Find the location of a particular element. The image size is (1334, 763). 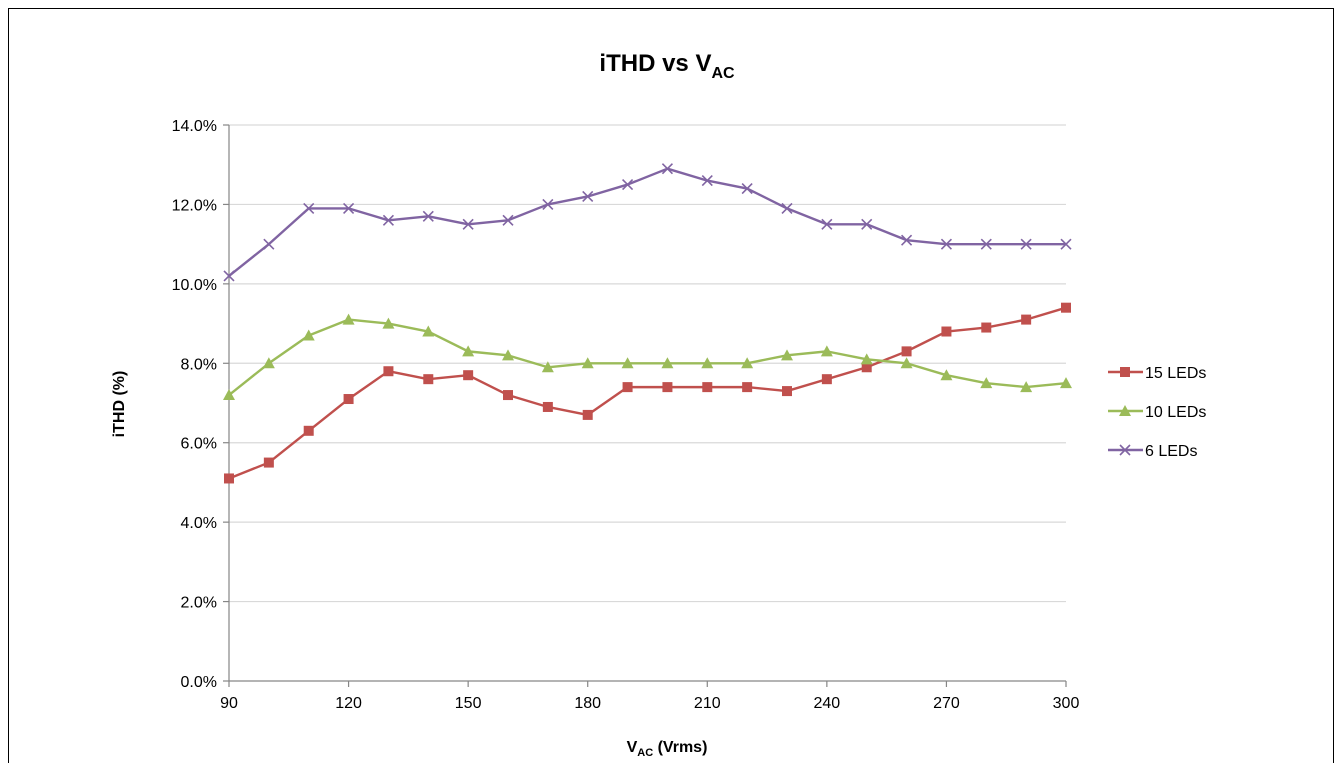

series-6-leds is located at coordinates (647, 222).